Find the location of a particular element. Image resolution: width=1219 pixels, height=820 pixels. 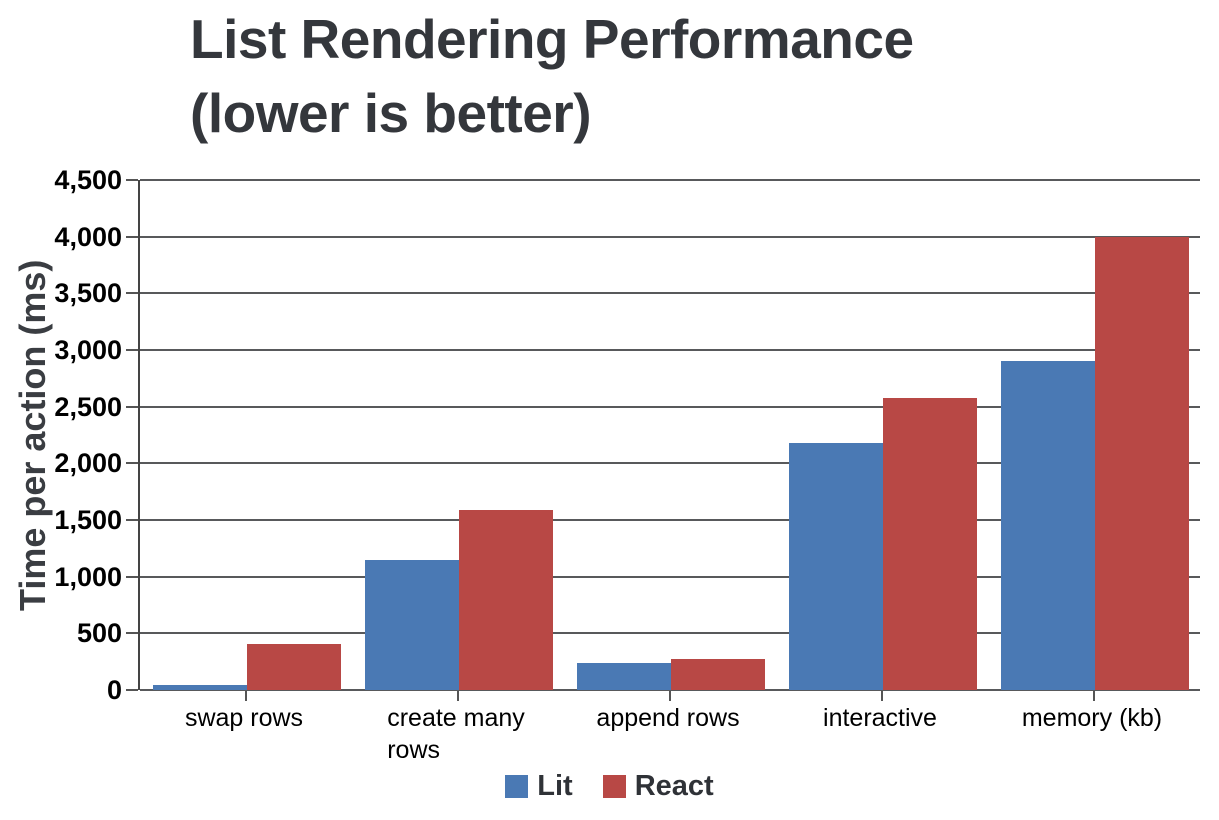

x-axis-label: interactive is located at coordinates (880, 718).